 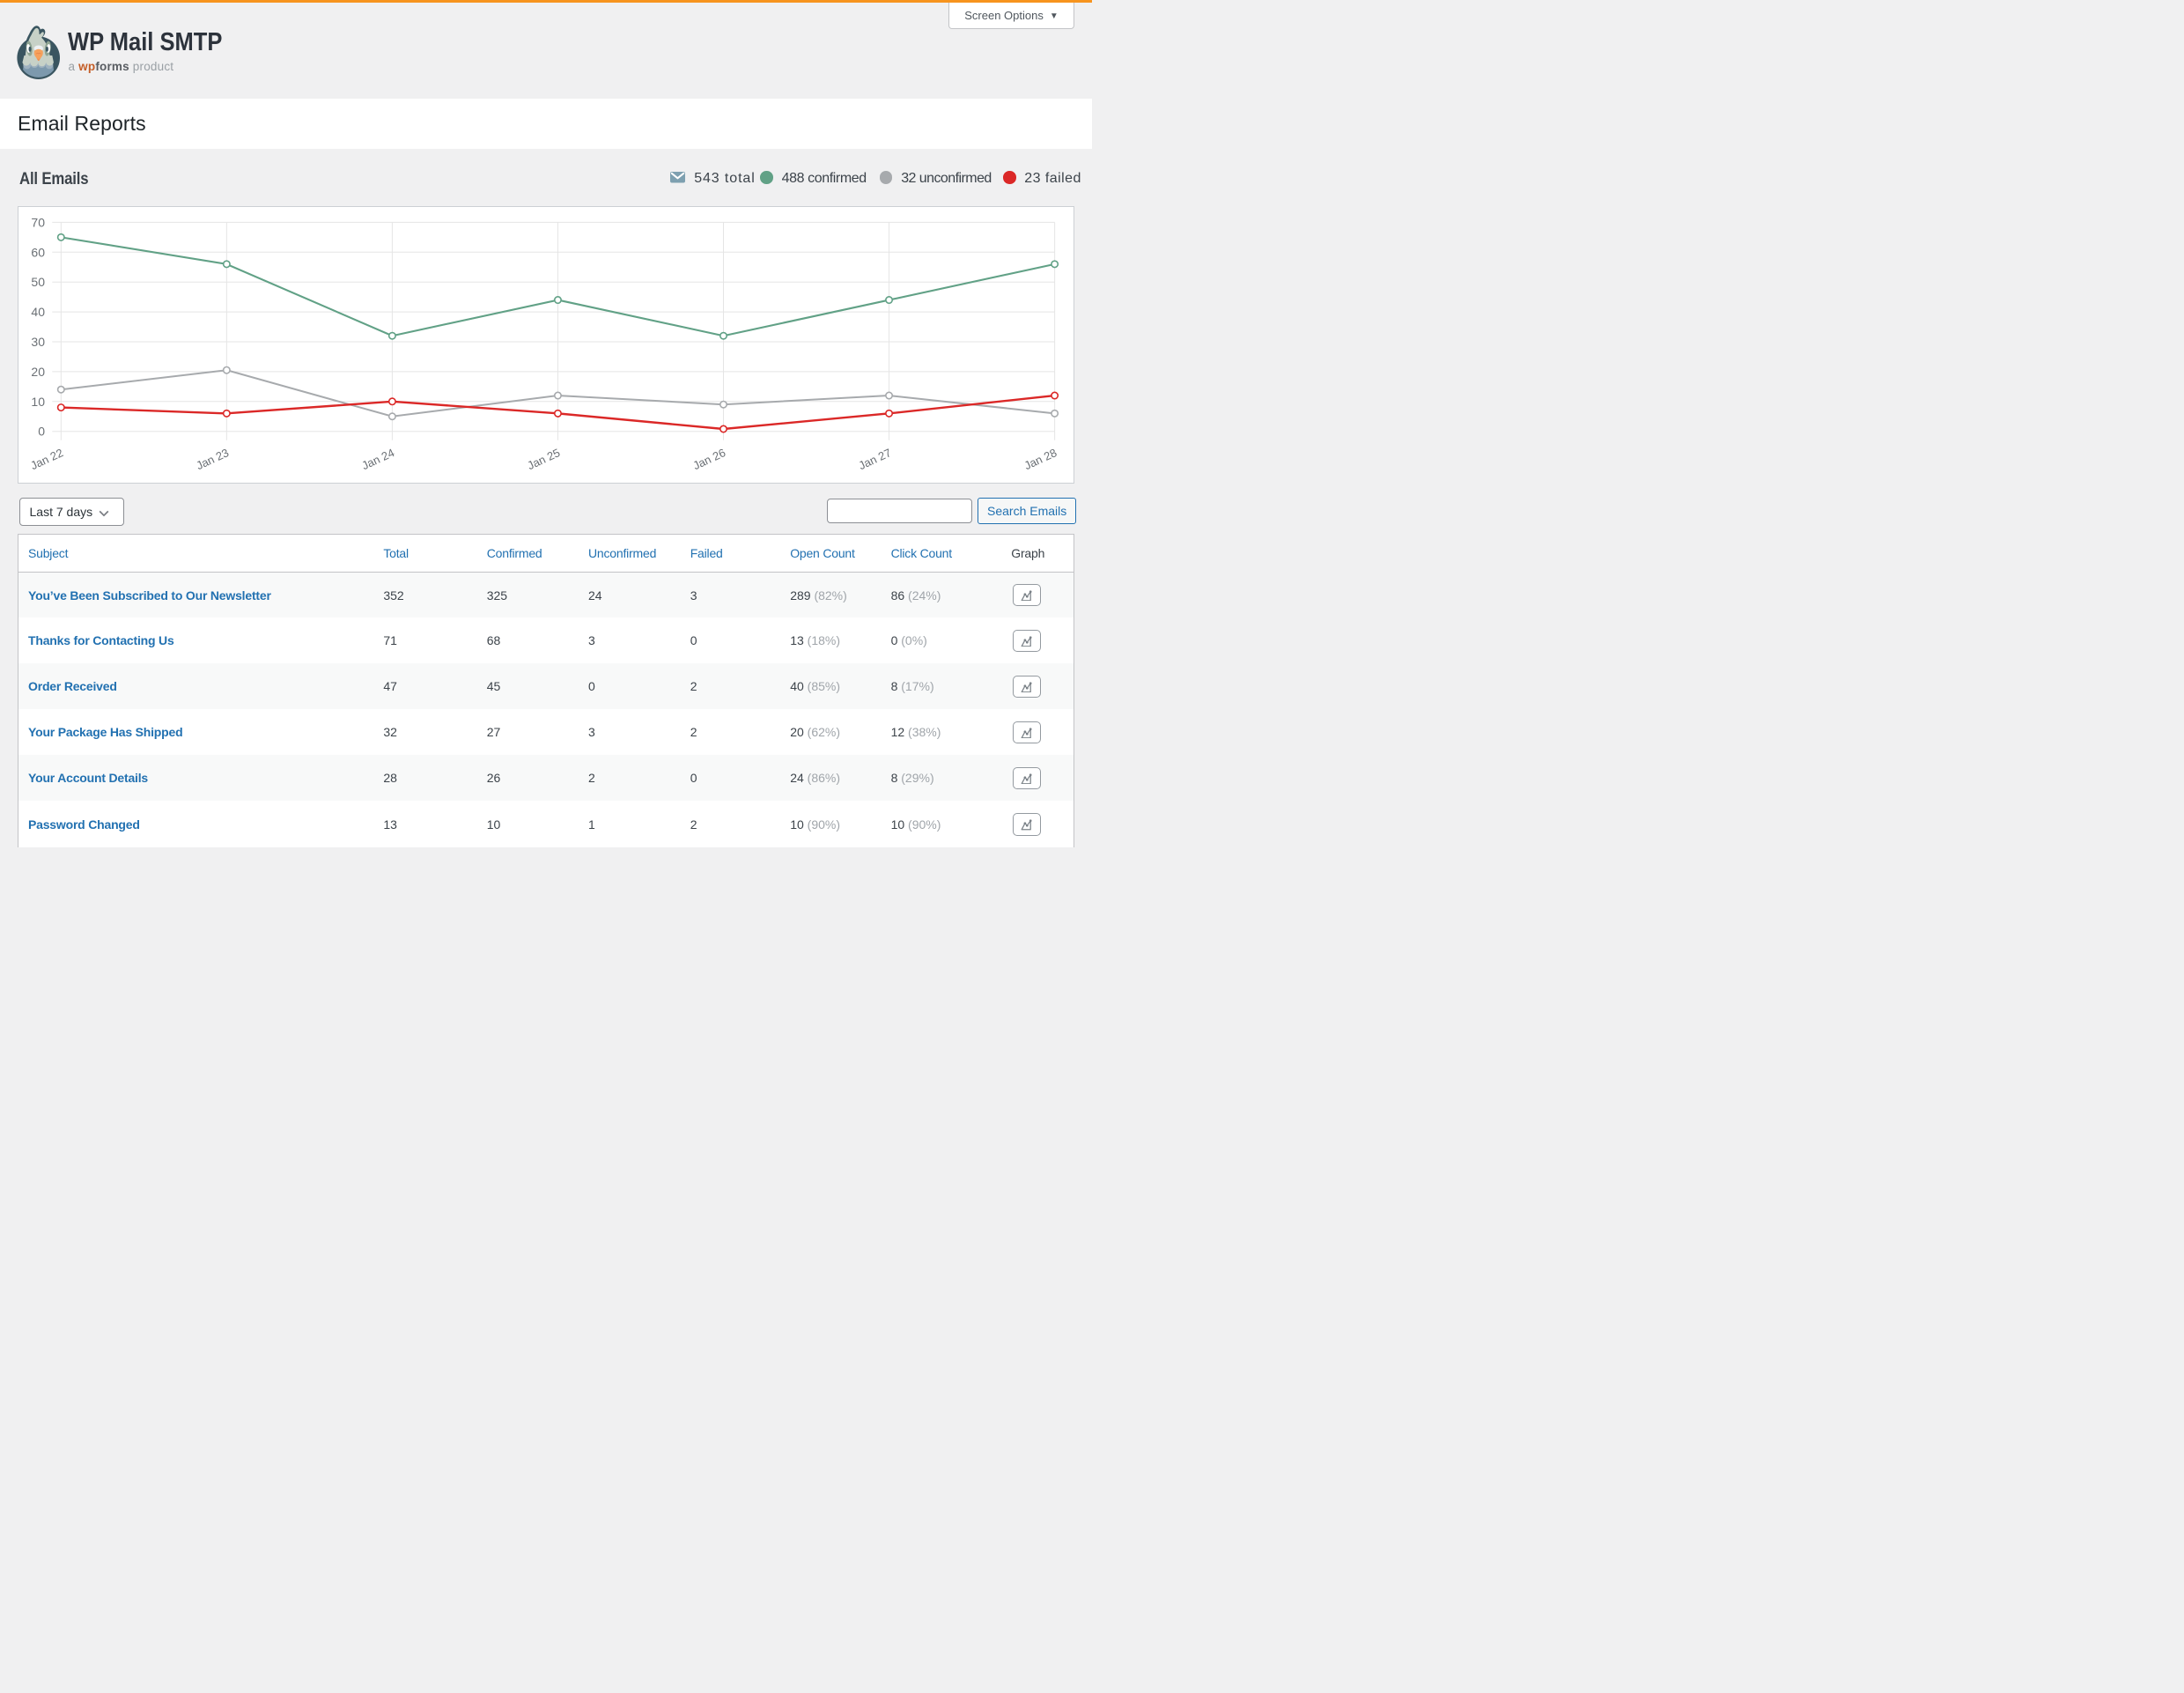 What do you see at coordinates (38, 222) in the screenshot?
I see `svg-text: 70` at bounding box center [38, 222].